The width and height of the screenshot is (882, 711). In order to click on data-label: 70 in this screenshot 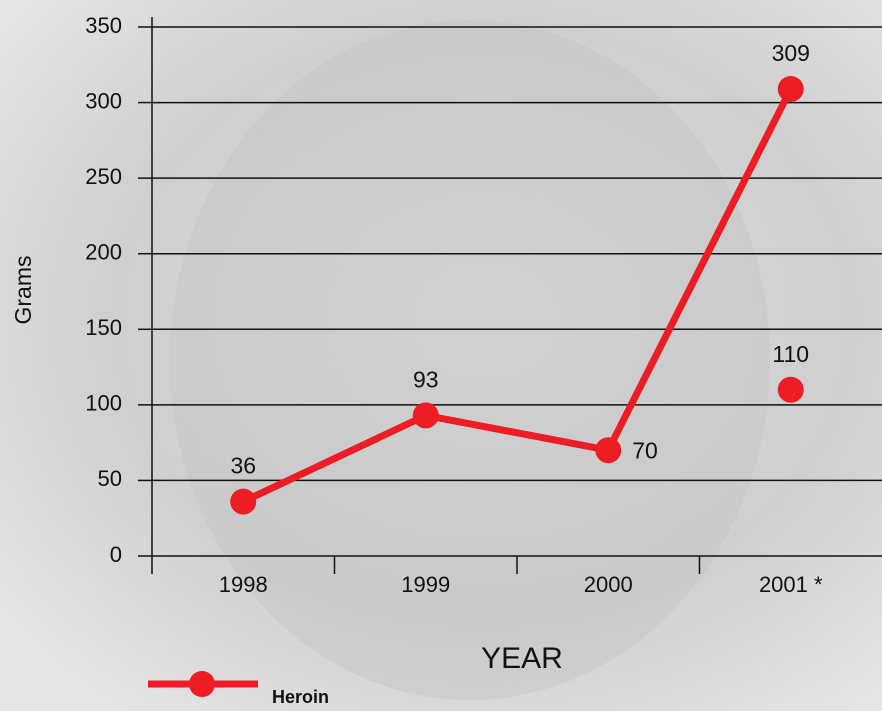, I will do `click(645, 450)`.